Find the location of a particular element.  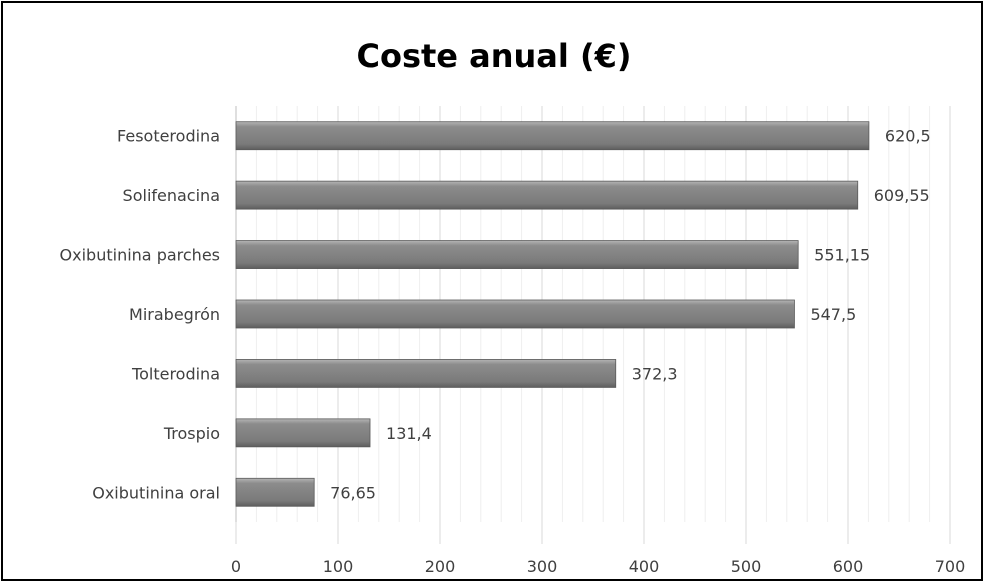

data-label: 609,55 is located at coordinates (902, 195).